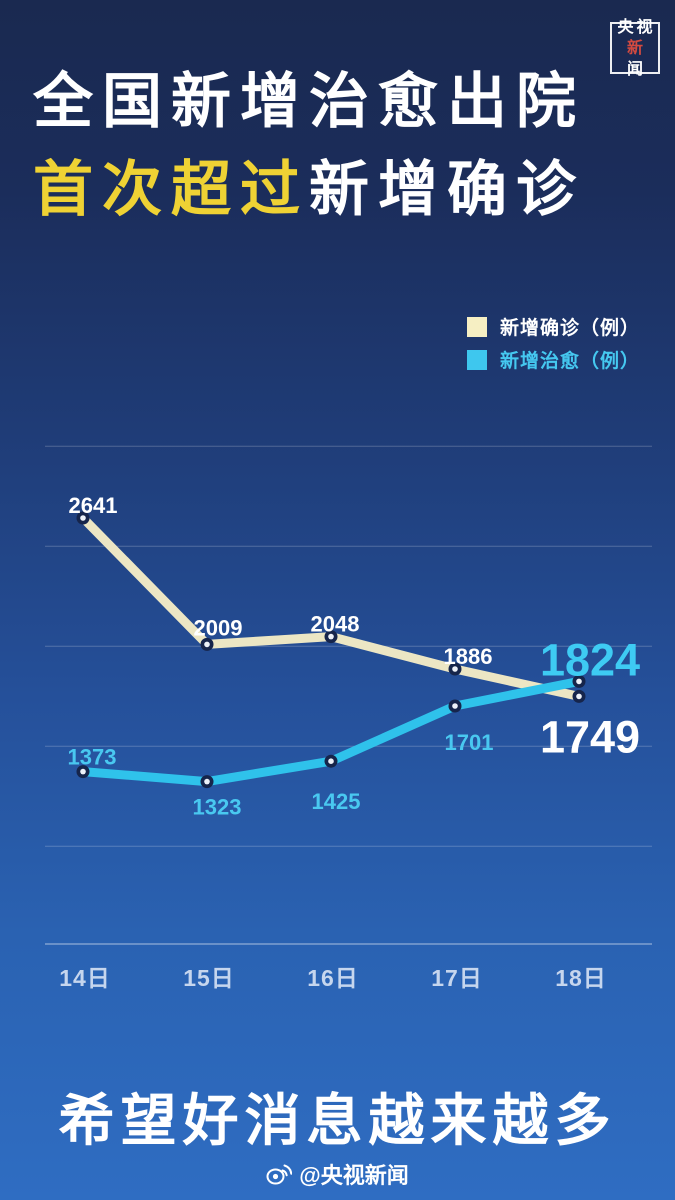 Image resolution: width=675 pixels, height=1200 pixels. Describe the element at coordinates (457, 978) in the screenshot. I see `x-tick-label: 17日` at that location.